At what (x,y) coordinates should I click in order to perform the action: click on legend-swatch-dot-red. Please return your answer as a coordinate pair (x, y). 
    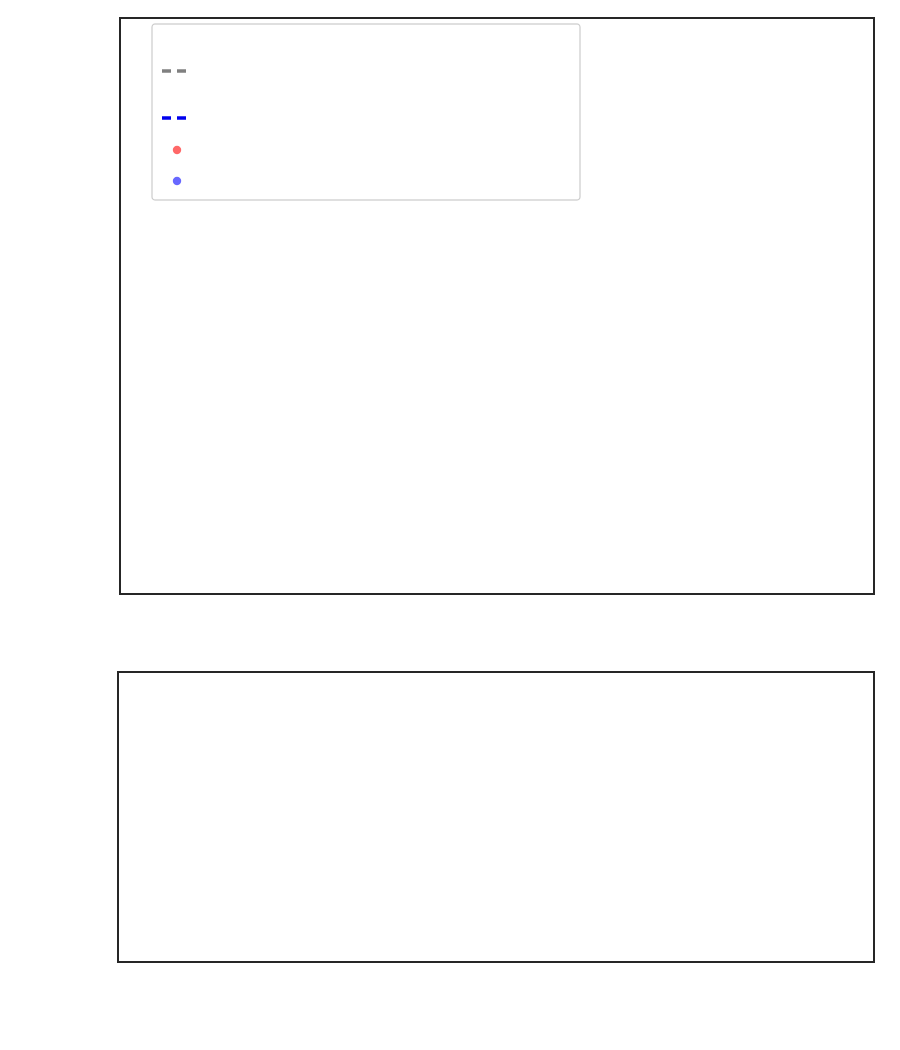
    Looking at the image, I should click on (177, 150).